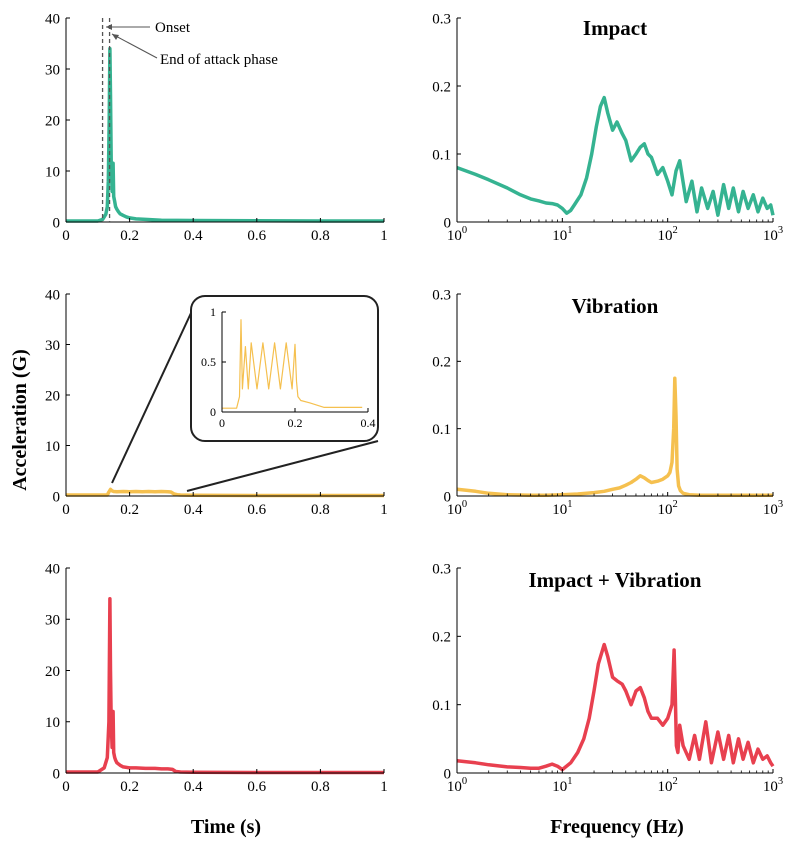  Describe the element at coordinates (256, 787) in the screenshot. I see `combined-time-x-tick-label: 0.6` at that location.